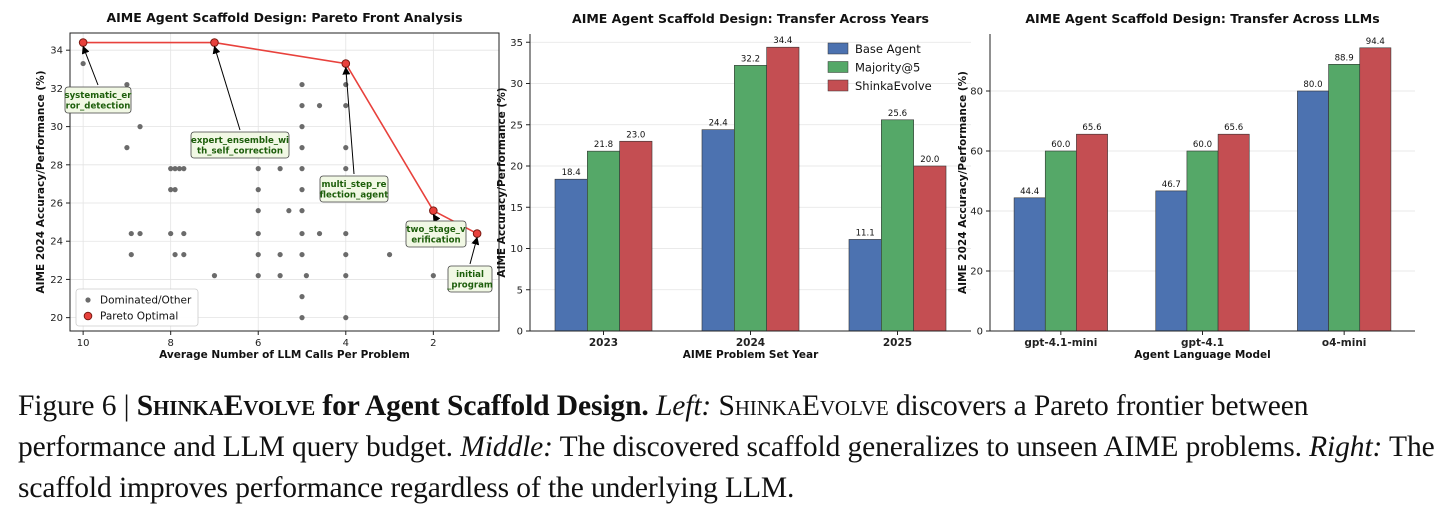 This screenshot has height=520, width=1456. What do you see at coordinates (865, 233) in the screenshot?
I see `bar-value-label: 11.1` at bounding box center [865, 233].